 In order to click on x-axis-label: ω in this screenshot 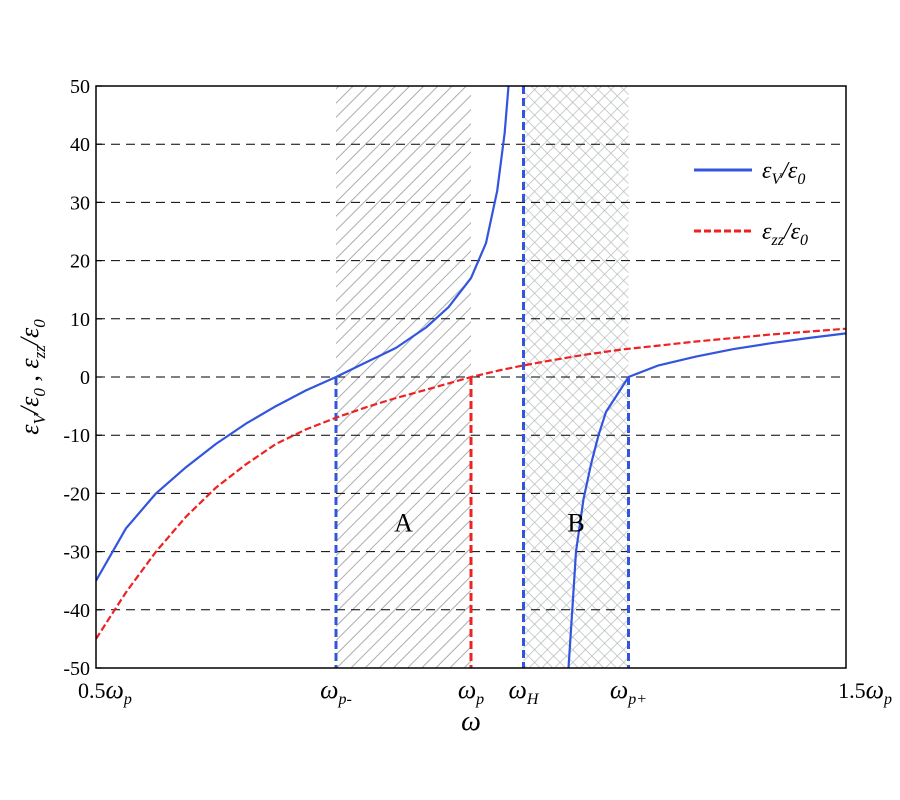, I will do `click(471, 721)`.